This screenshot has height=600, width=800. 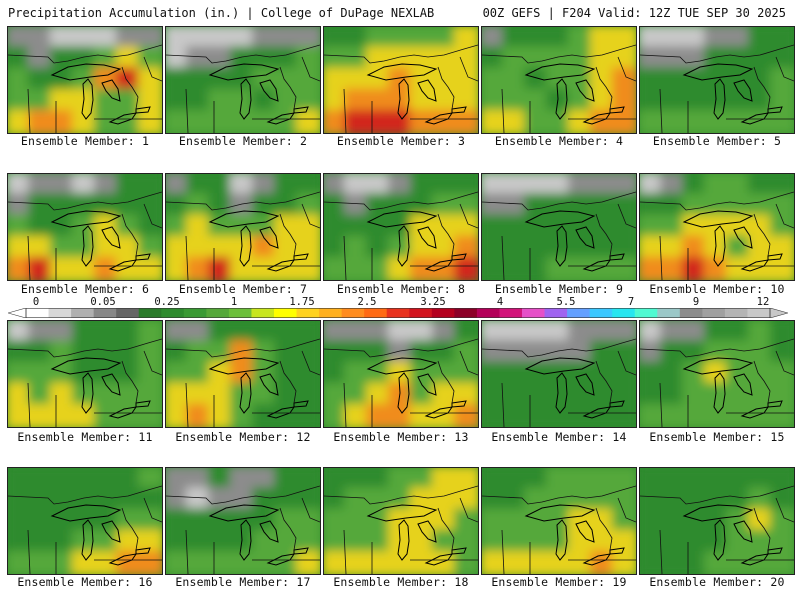 What do you see at coordinates (559, 437) in the screenshot?
I see `member-caption: Ensemble Member: 14` at bounding box center [559, 437].